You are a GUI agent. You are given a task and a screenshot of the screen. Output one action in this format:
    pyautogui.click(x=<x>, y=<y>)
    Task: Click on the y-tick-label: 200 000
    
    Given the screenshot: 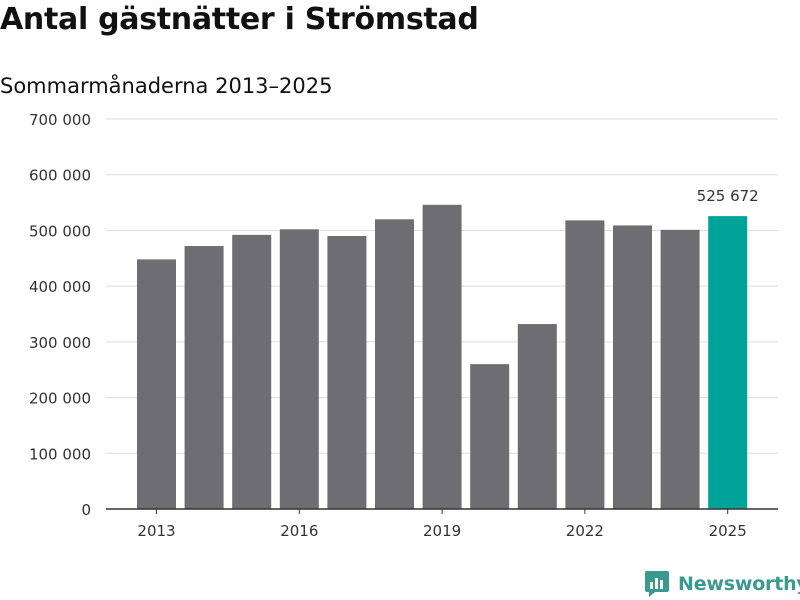 What is the action you would take?
    pyautogui.click(x=60, y=399)
    